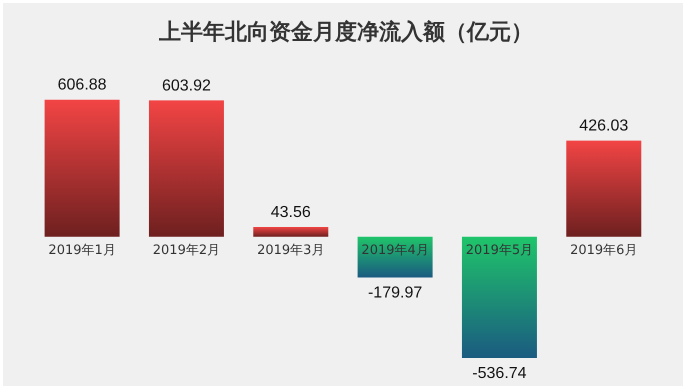 The height and width of the screenshot is (389, 686). What do you see at coordinates (395, 293) in the screenshot?
I see `data-label: -179.97` at bounding box center [395, 293].